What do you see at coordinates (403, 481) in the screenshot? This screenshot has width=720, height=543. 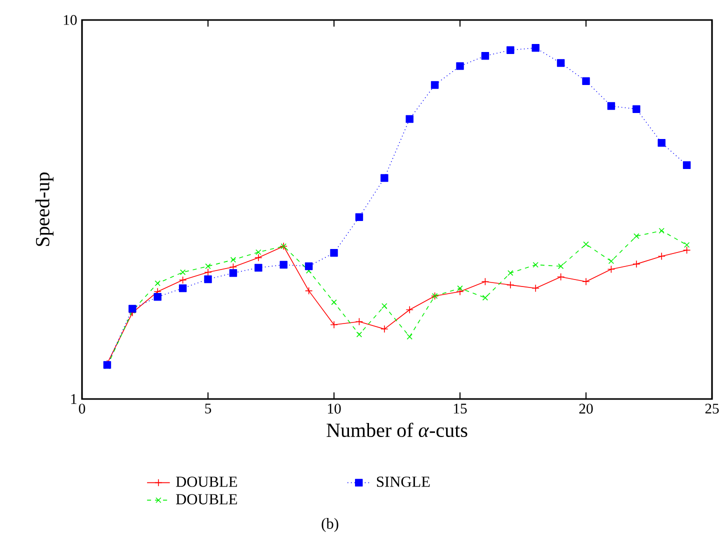 I see `legend-label: SINGLE` at bounding box center [403, 481].